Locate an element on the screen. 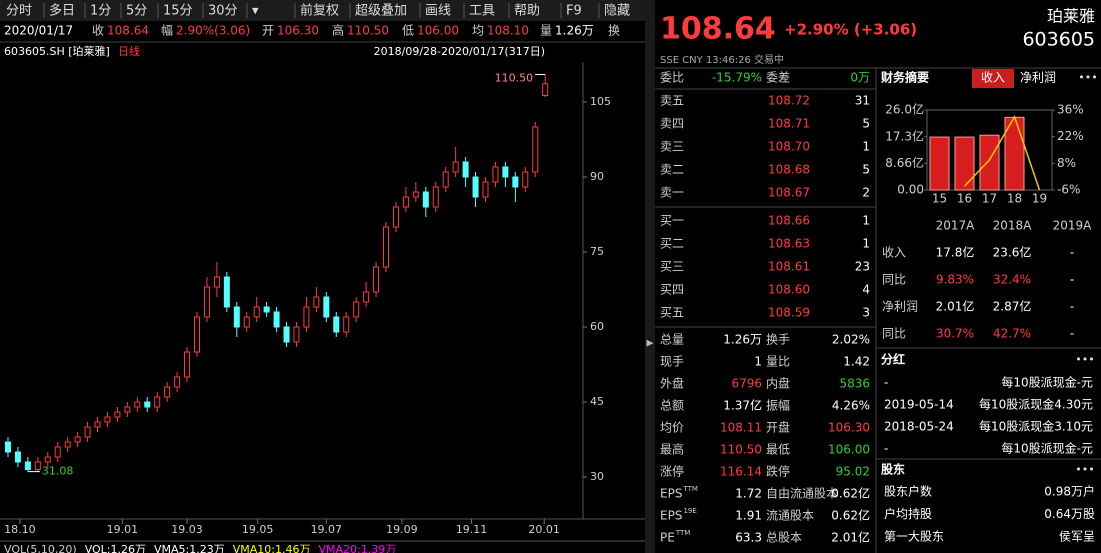 This screenshot has height=553, width=1101. info-label: 开 is located at coordinates (268, 31).